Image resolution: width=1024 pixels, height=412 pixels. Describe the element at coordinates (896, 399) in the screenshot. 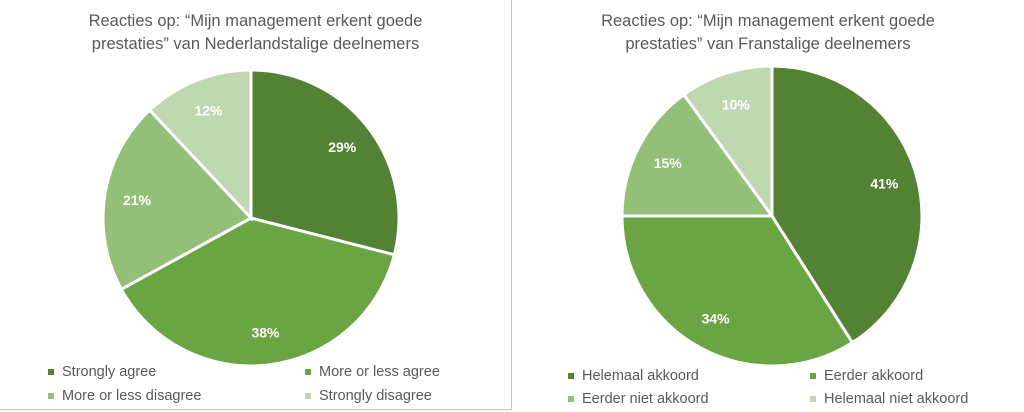

I see `legend-label: Helemaal niet akkoord` at that location.